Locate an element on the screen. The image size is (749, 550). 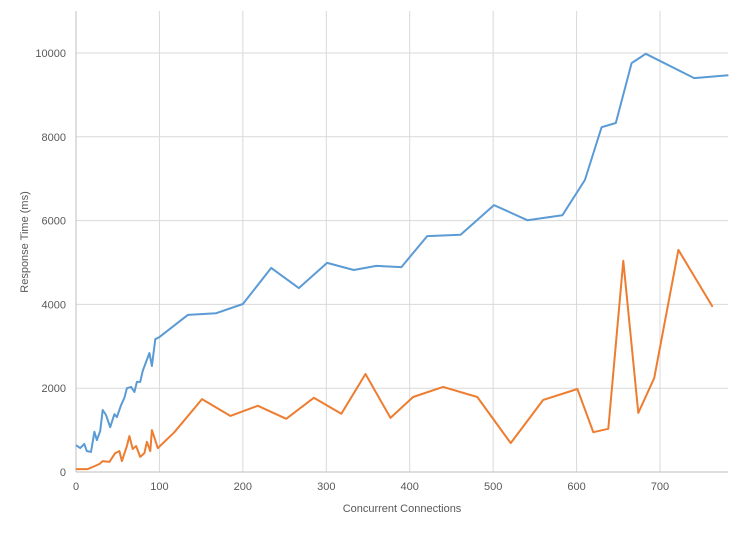
x-tick-label: 0 is located at coordinates (76, 487).